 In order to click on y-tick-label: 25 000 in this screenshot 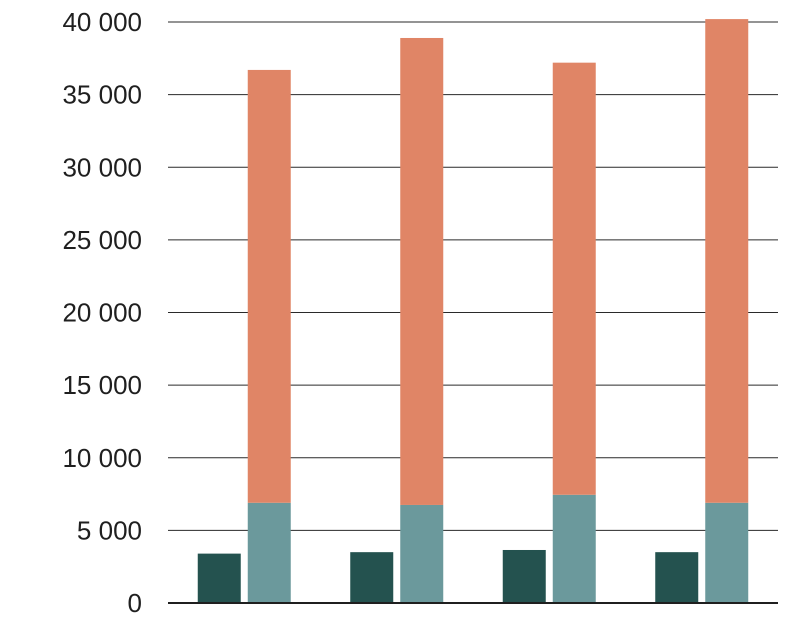, I will do `click(102, 240)`.